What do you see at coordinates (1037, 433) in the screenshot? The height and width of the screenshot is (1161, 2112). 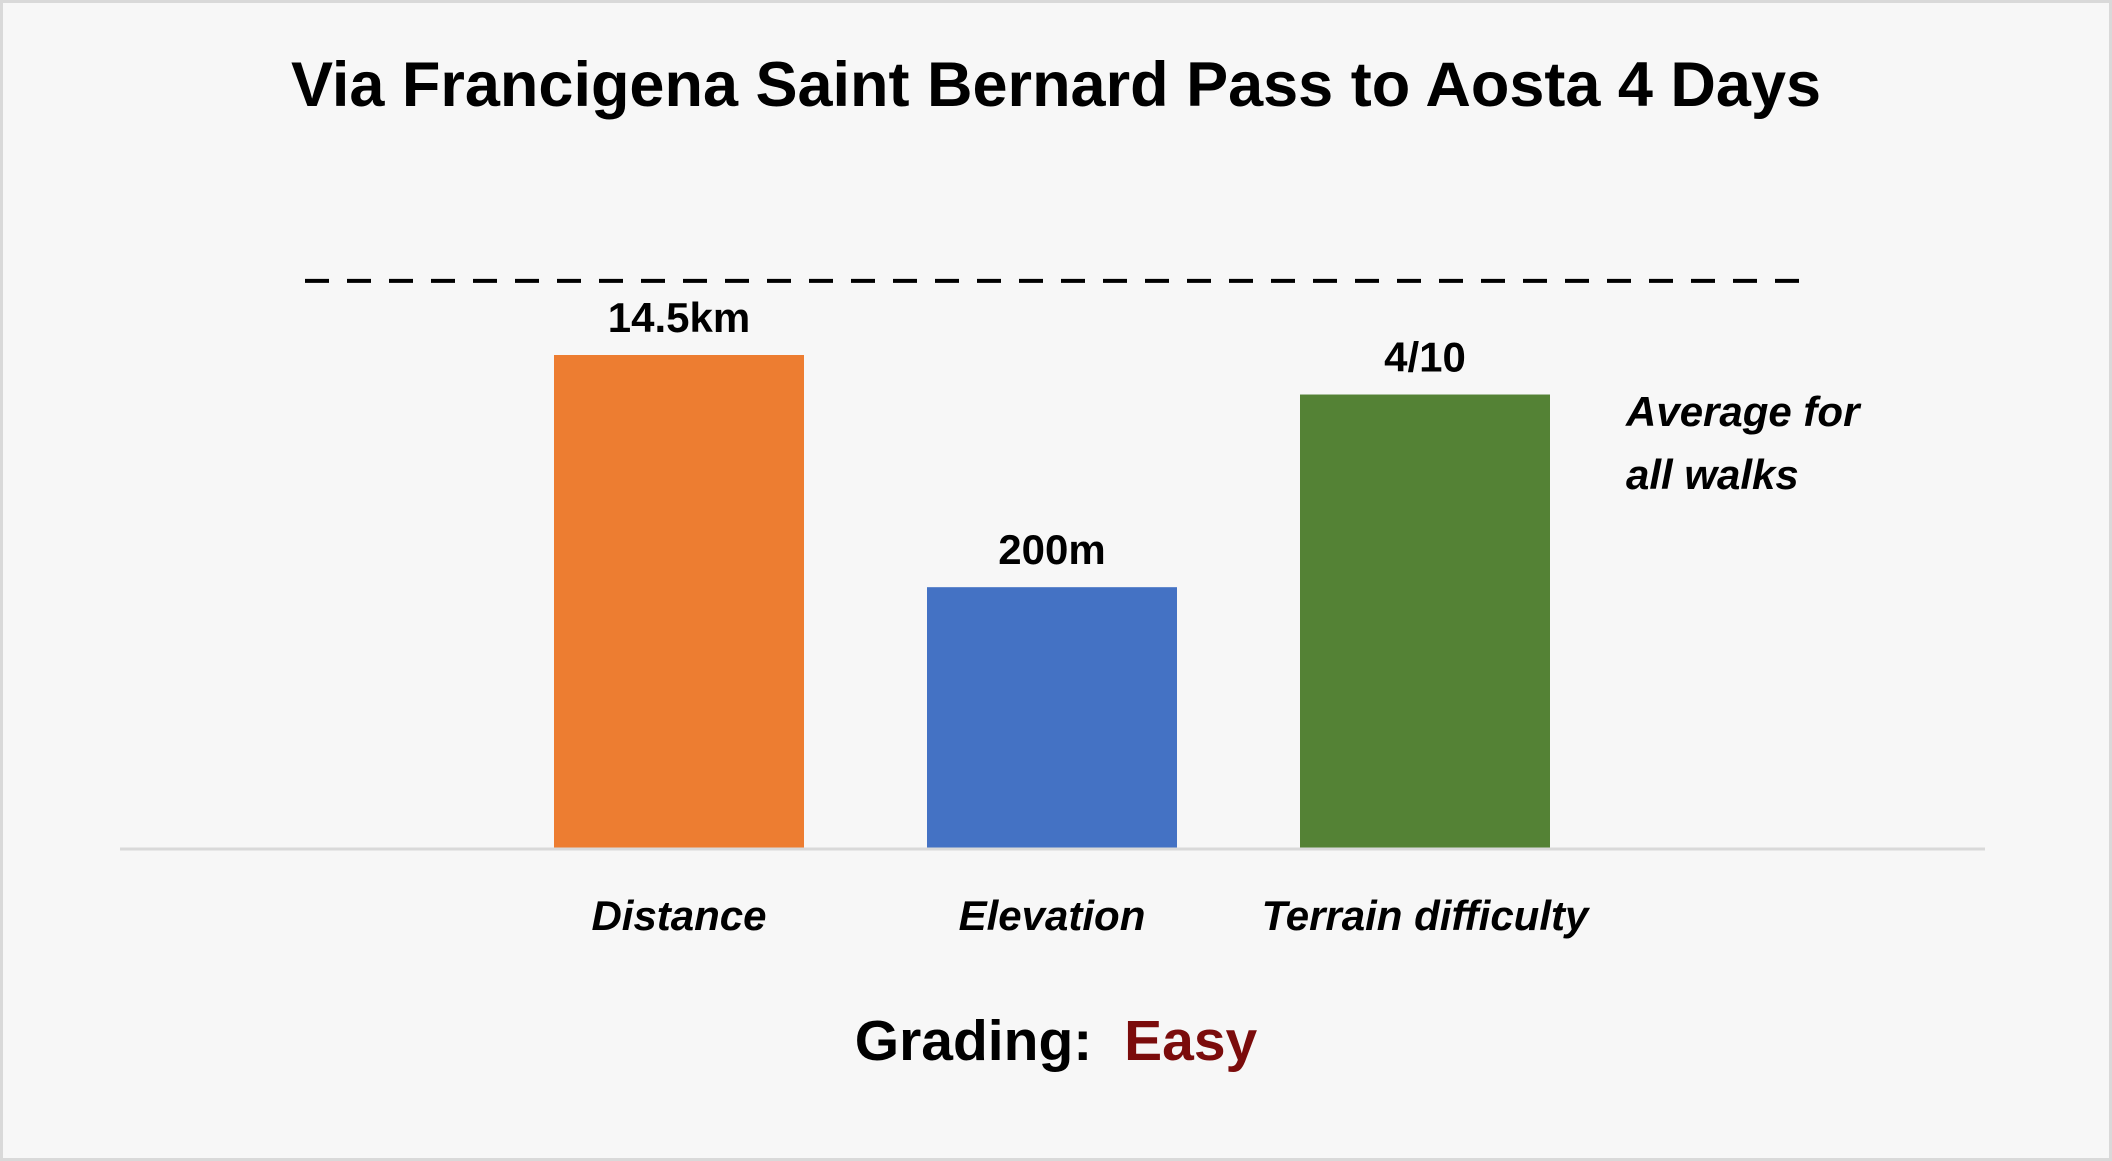 I see `value-labels-layer: 14.5km 200m 4/10` at bounding box center [1037, 433].